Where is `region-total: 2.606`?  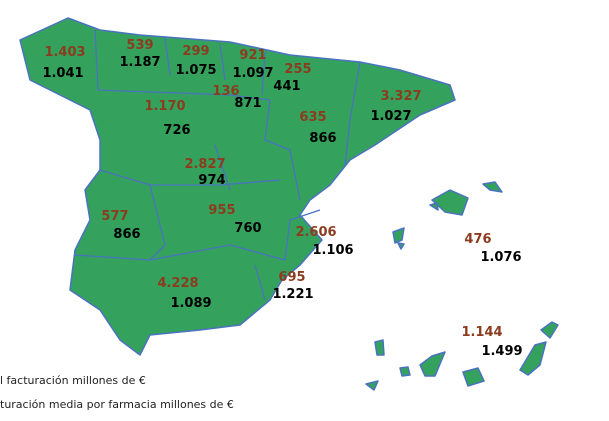 region-total: 2.606 is located at coordinates (315, 232).